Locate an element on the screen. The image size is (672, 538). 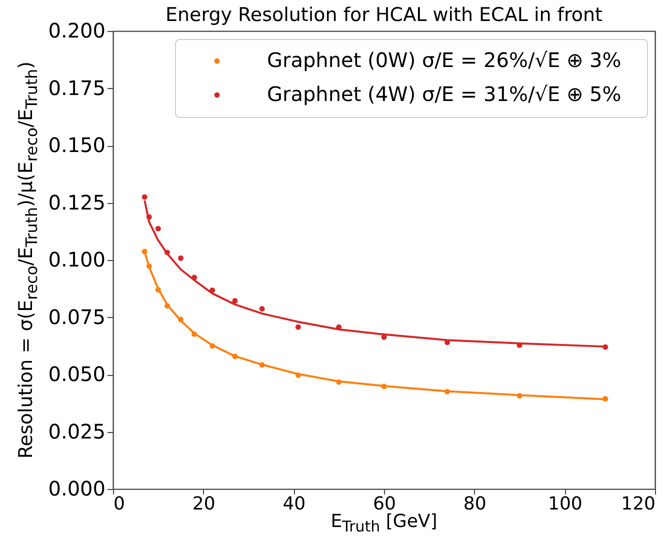
y-tick-label: 0.025 is located at coordinates (77, 431).